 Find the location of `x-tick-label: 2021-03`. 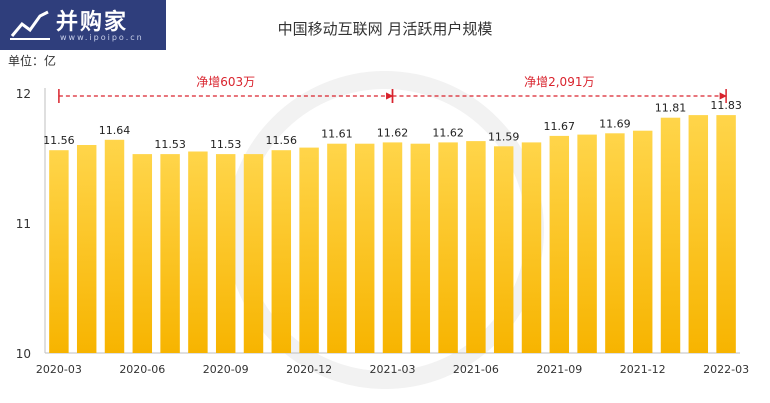

x-tick-label: 2021-03 is located at coordinates (393, 369).